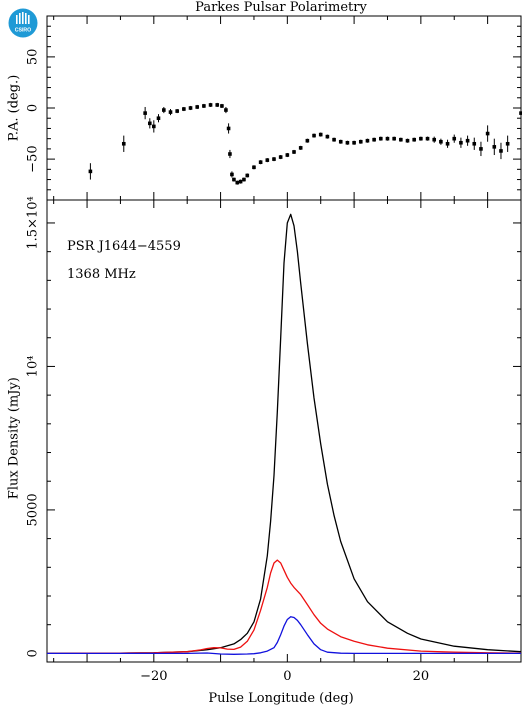 This screenshot has height=710, width=522. I want to click on figure-title: Parkes Pulsar Polarimetry, so click(281, 7).